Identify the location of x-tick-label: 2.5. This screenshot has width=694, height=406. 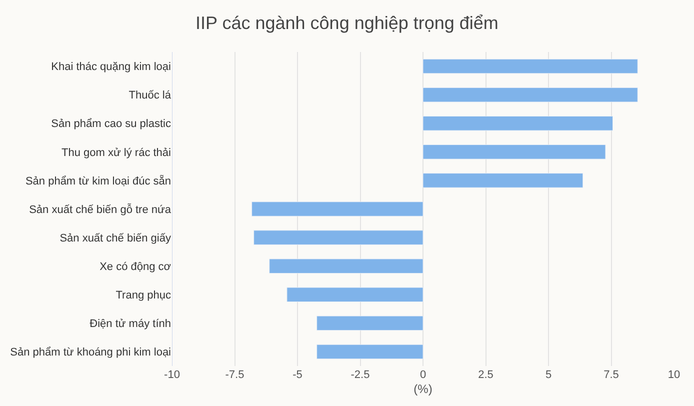
(486, 375).